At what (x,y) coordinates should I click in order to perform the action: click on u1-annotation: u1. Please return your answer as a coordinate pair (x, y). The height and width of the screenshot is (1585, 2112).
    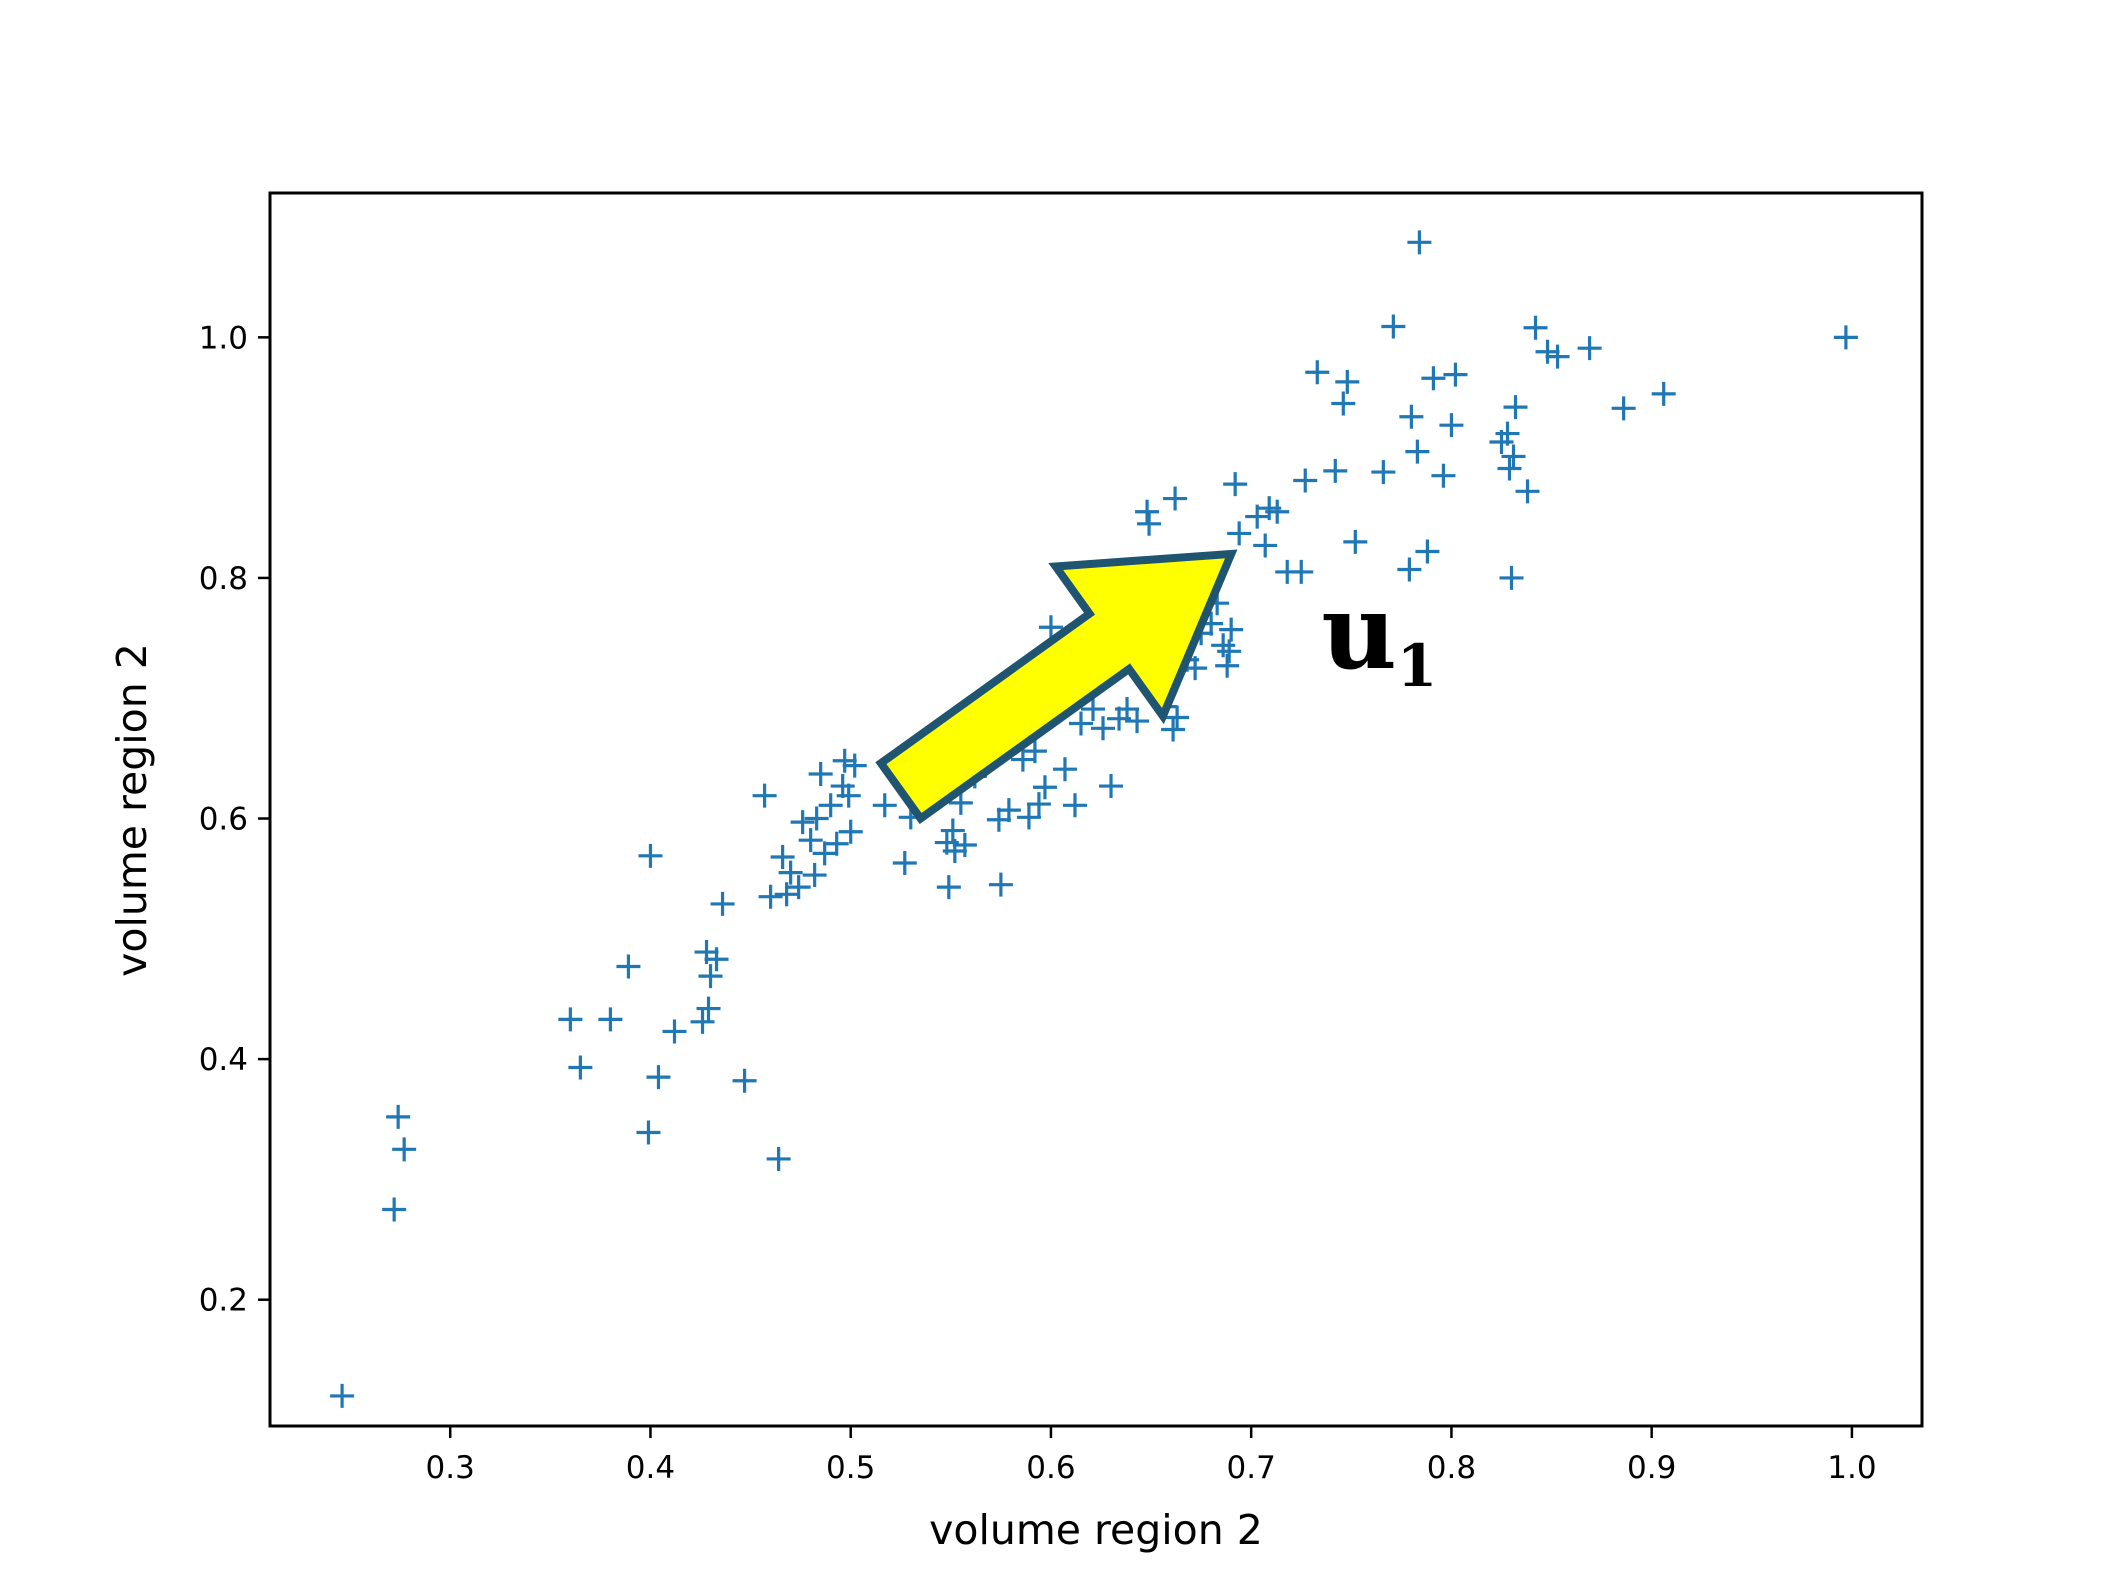
    Looking at the image, I should click on (1379, 635).